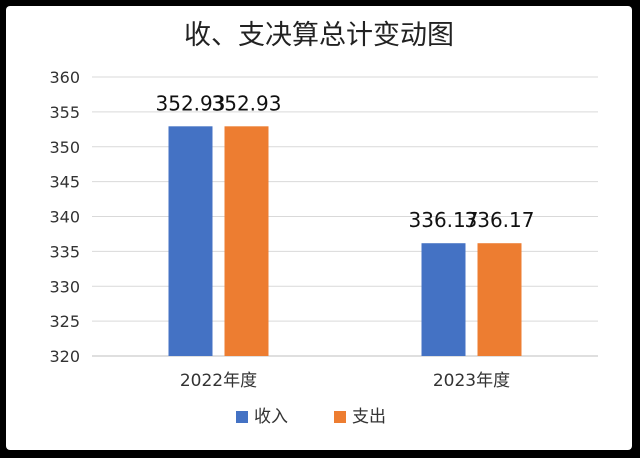 This screenshot has width=640, height=458. What do you see at coordinates (64, 77) in the screenshot?
I see `y-tick-label: 360` at bounding box center [64, 77].